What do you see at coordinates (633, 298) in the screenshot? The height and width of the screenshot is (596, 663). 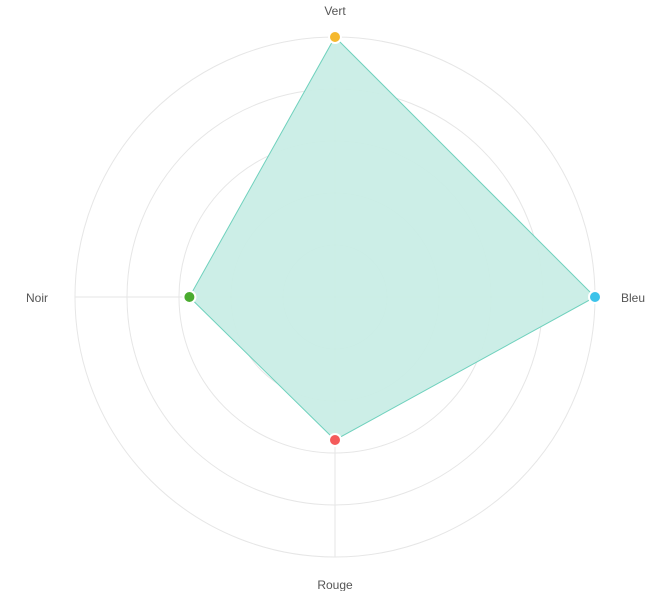 I see `axis-label-bleu: Bleu` at bounding box center [633, 298].